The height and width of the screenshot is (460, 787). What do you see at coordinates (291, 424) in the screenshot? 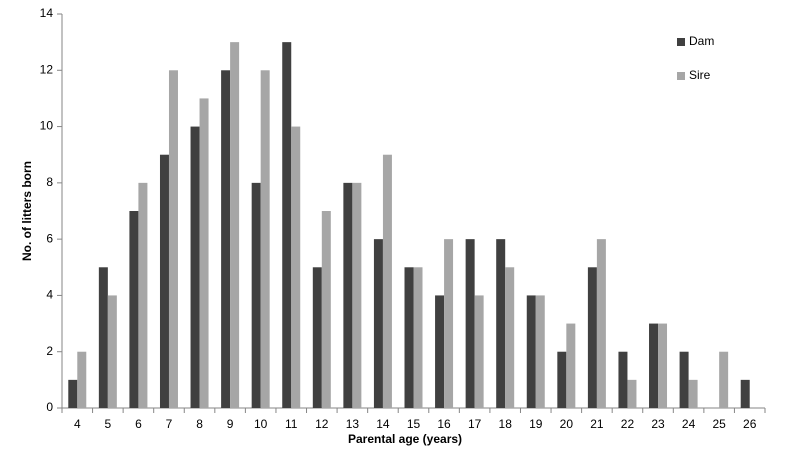
I see `x-tick-label: 11` at bounding box center [291, 424].